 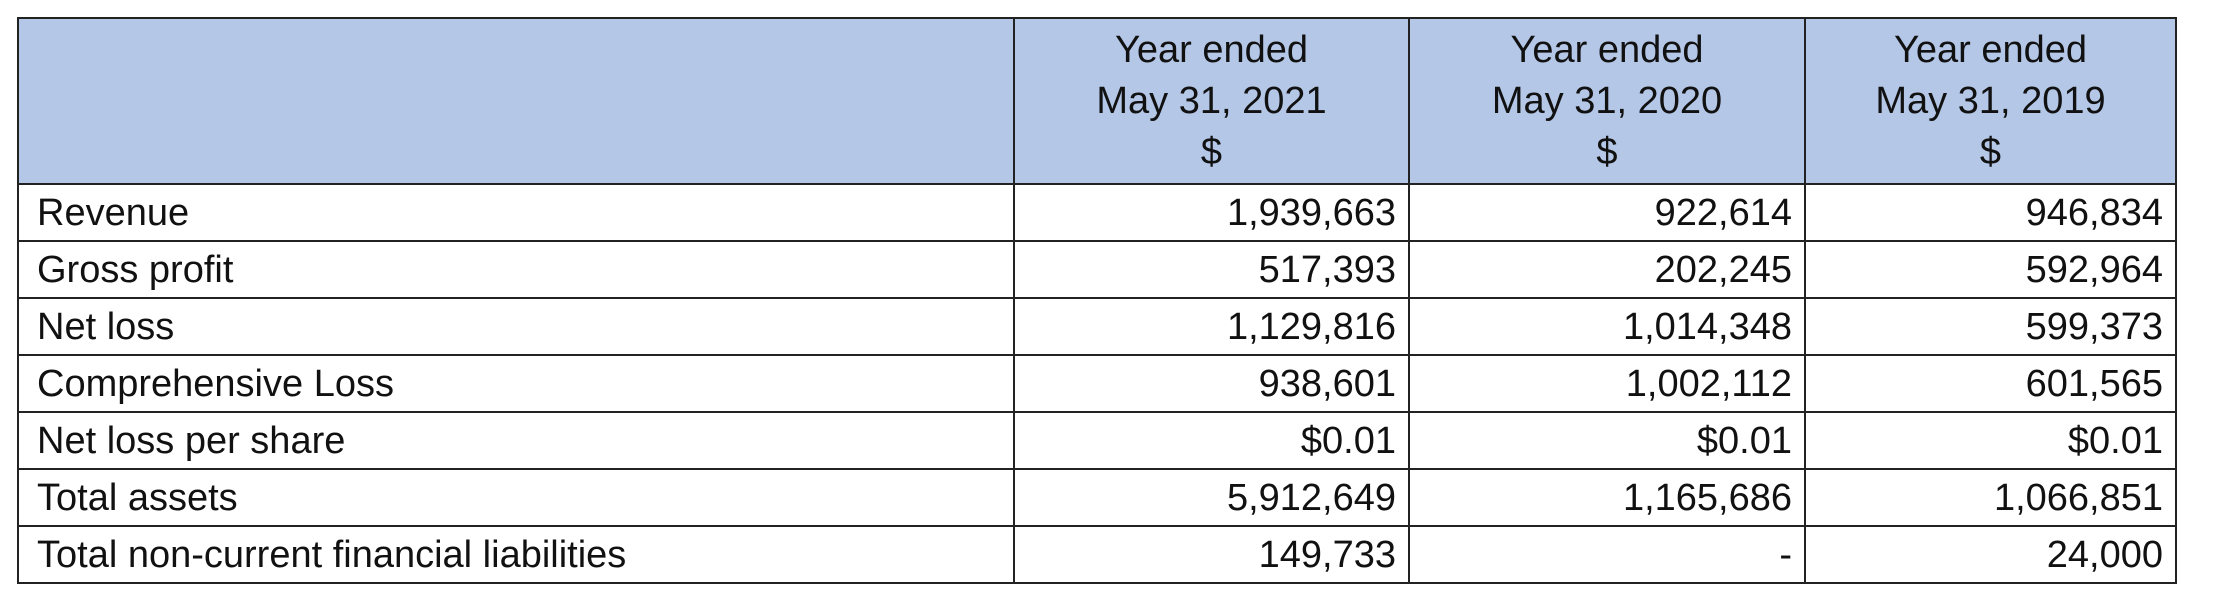 What do you see at coordinates (1990, 326) in the screenshot?
I see `value-cell: 599,373` at bounding box center [1990, 326].